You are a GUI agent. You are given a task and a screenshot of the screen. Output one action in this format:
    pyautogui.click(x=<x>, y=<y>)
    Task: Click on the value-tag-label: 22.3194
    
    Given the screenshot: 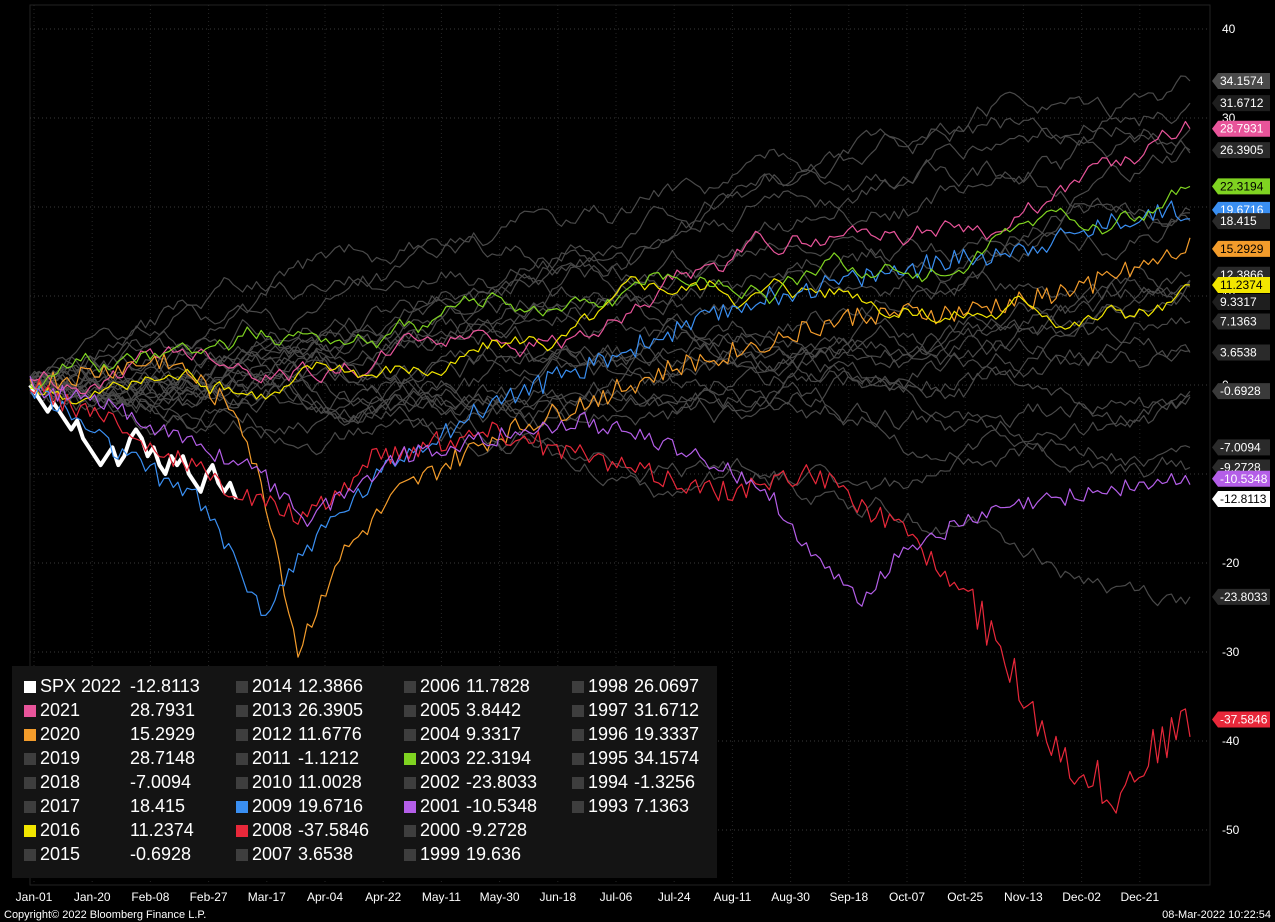 What is the action you would take?
    pyautogui.click(x=1242, y=186)
    